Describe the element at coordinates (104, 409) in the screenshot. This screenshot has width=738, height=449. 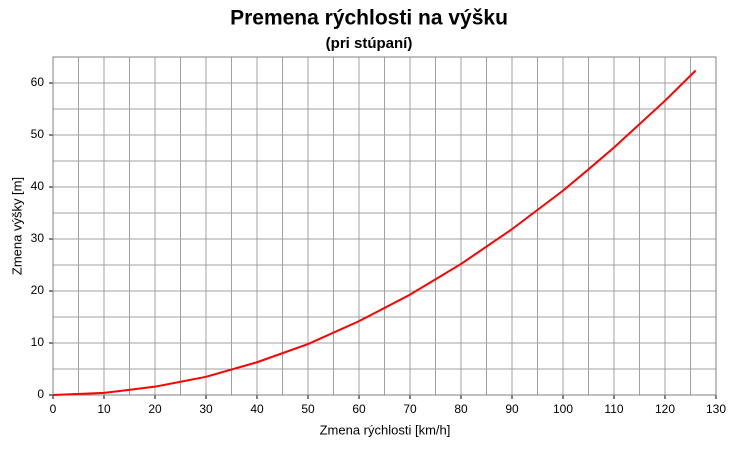
I see `x-tick-label: 10` at that location.